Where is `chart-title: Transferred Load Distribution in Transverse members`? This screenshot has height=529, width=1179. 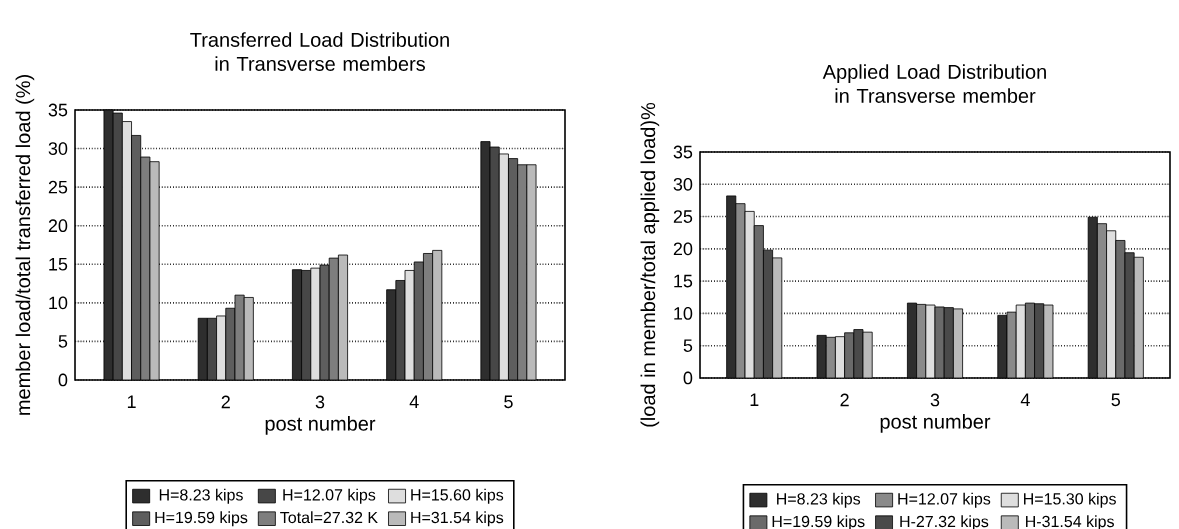
chart-title: Transferred Load Distribution in Transverse members is located at coordinates (319, 51).